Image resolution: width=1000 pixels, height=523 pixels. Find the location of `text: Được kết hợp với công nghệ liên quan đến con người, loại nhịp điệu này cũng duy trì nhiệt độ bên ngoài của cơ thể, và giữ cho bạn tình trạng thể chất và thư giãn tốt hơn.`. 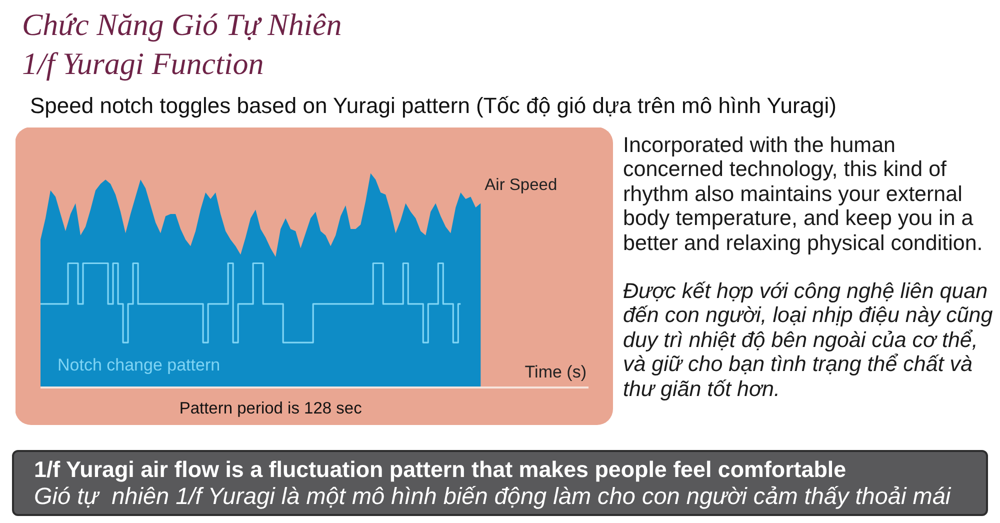

text: Được kết hợp với công nghệ liên quan đến con người, loại nhịp điệu này cũng duy trì nhiệt độ bên ngoài của cơ thể, và giữ cho bạn tình trạng thể chất và thư giãn tốt hơn. is located at coordinates (808, 340).